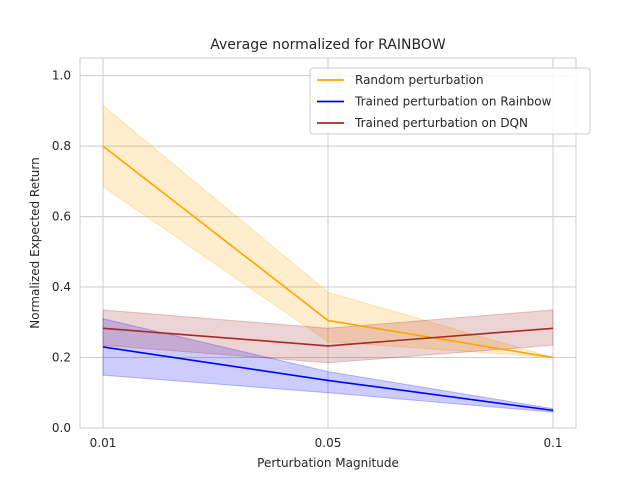 Image resolution: width=640 pixels, height=480 pixels. What do you see at coordinates (328, 463) in the screenshot?
I see `x-axis-label: Perturbation Magnitude` at bounding box center [328, 463].